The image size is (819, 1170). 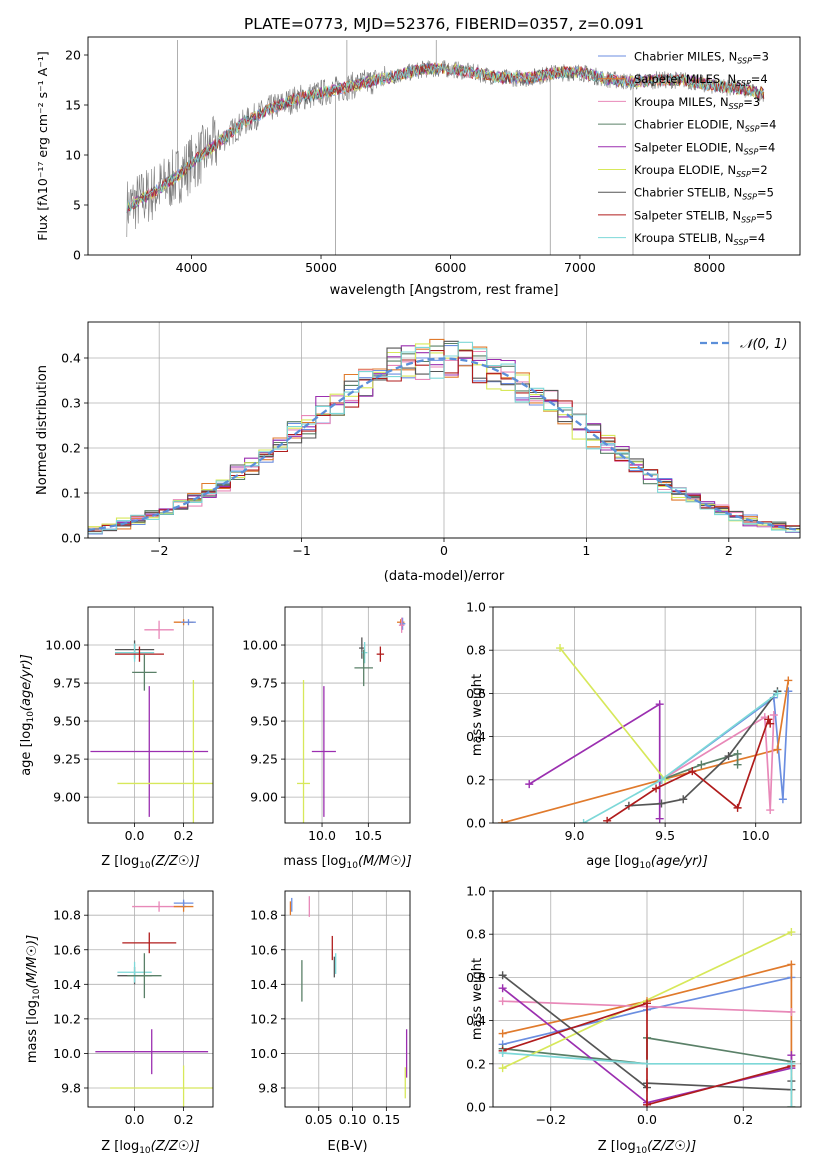 What do you see at coordinates (301, 550) in the screenshot?
I see `x-tick-label: −1` at bounding box center [301, 550].